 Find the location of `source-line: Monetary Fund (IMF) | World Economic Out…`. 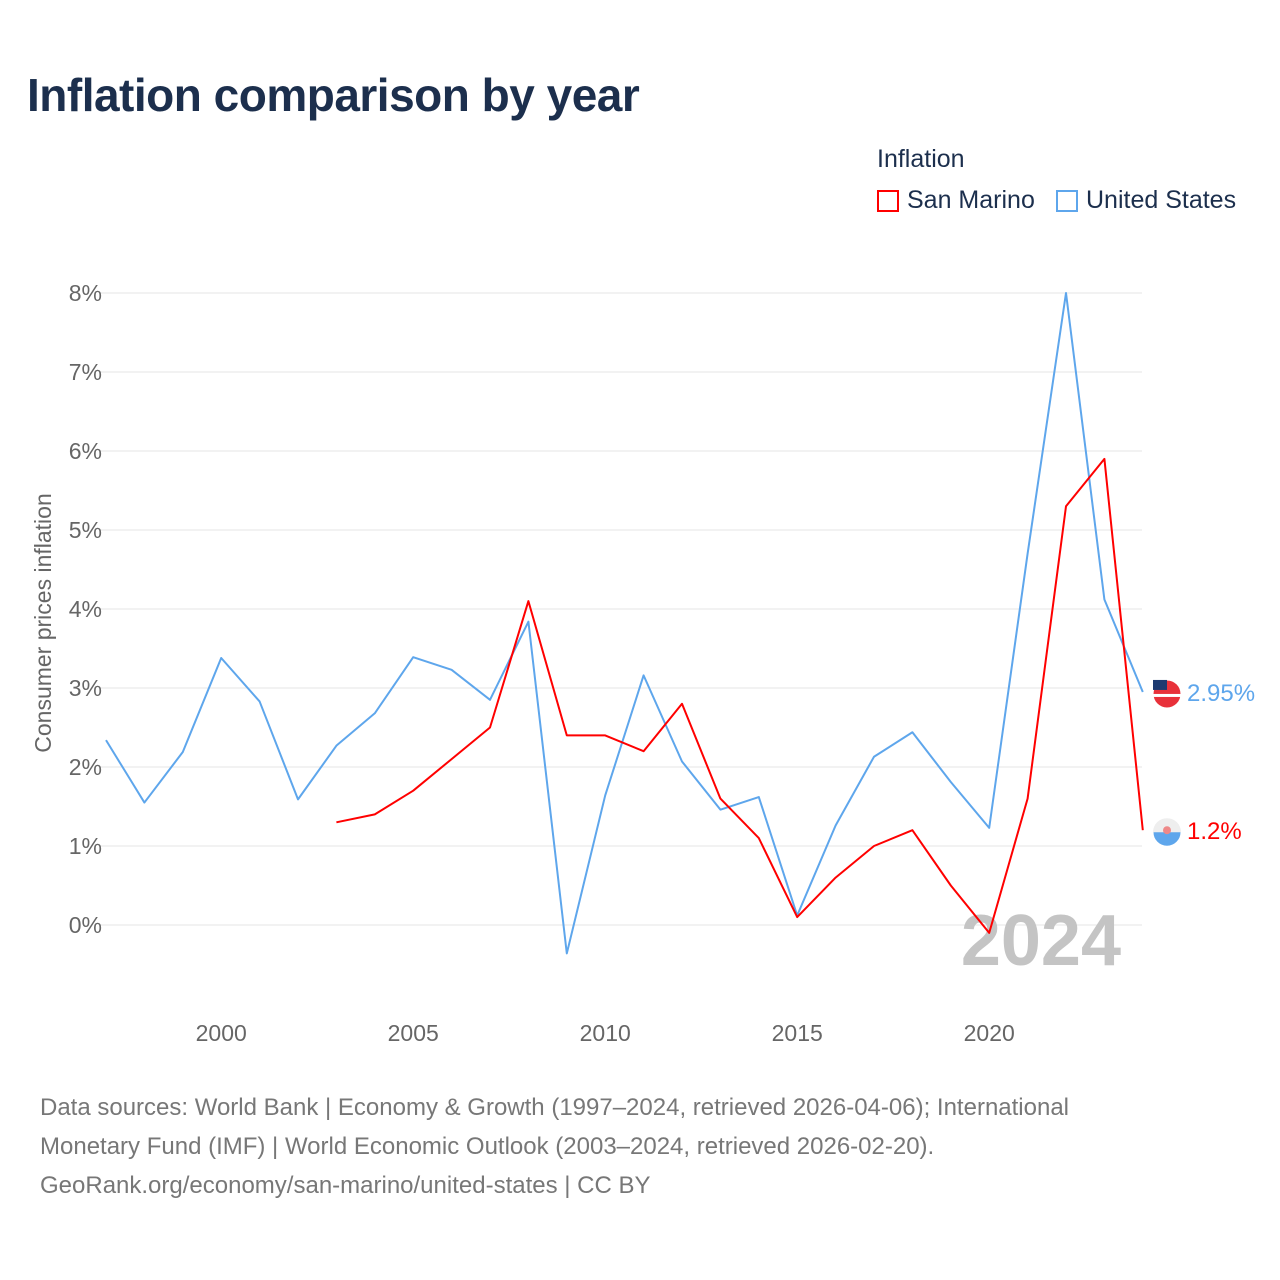

source-line: Monetary Fund (IMF) | World Economic Out… is located at coordinates (487, 1146).